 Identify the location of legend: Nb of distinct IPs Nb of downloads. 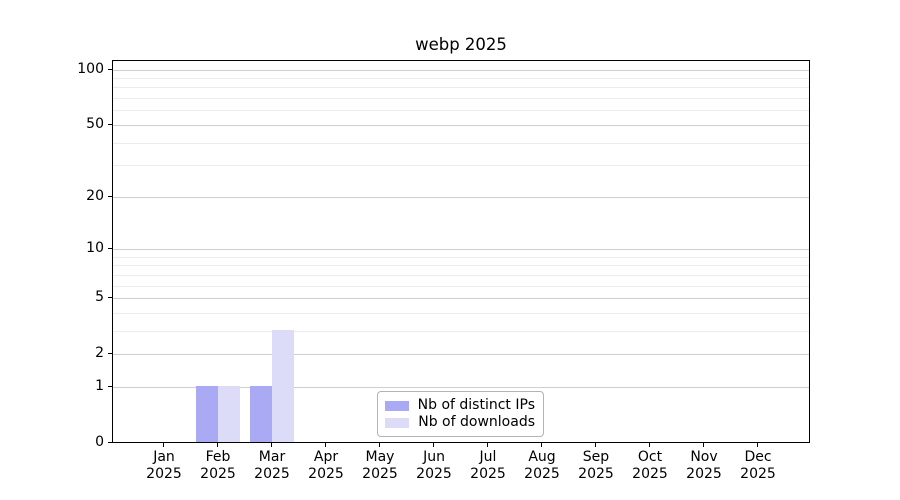
(460, 414).